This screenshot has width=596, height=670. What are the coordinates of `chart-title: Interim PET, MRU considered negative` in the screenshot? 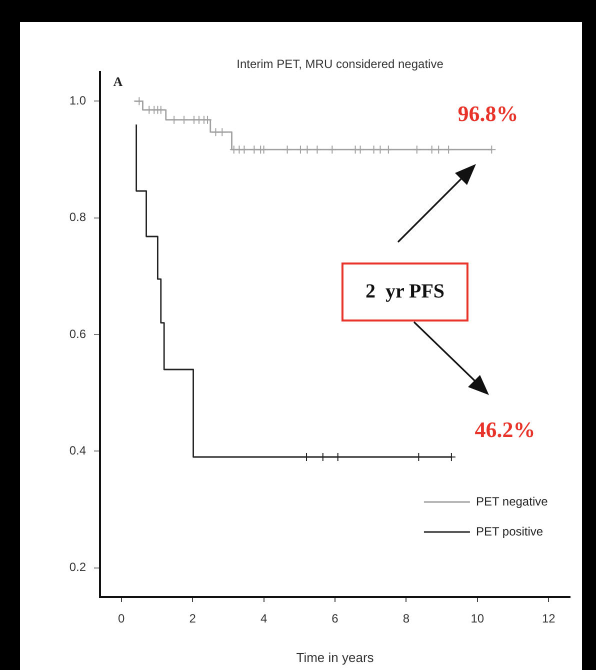 It's located at (340, 64).